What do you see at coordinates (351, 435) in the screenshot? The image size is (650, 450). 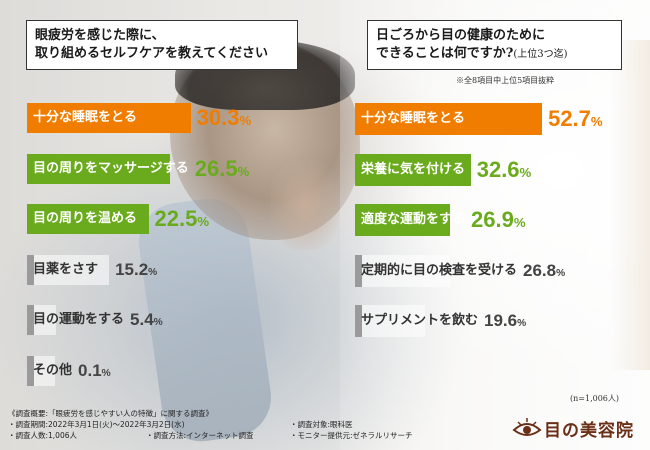 I see `survey-monitor: ・モニター提供元:ゼネラルリサーチ` at bounding box center [351, 435].